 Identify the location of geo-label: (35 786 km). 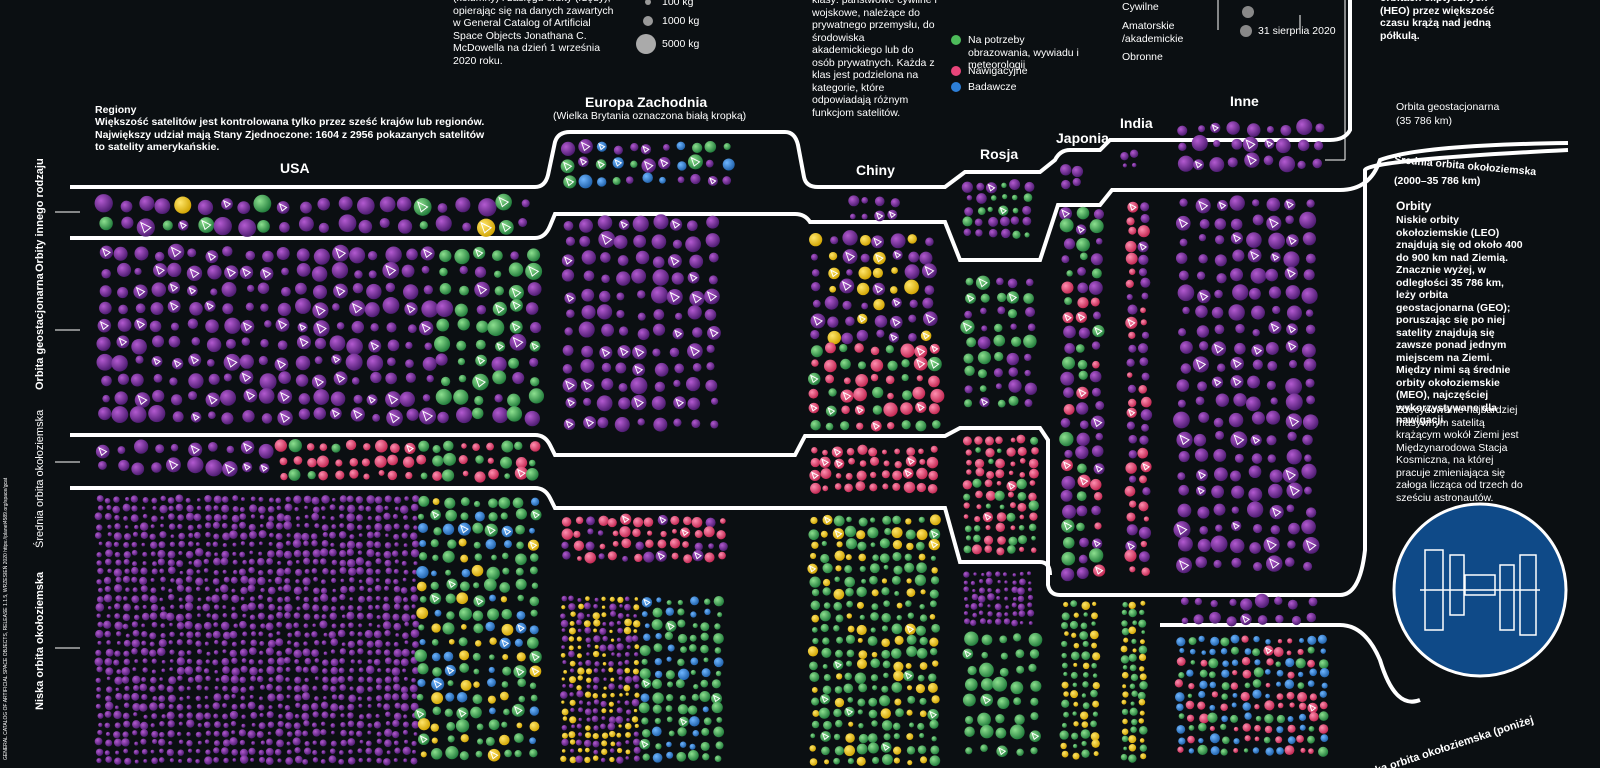
(1424, 121).